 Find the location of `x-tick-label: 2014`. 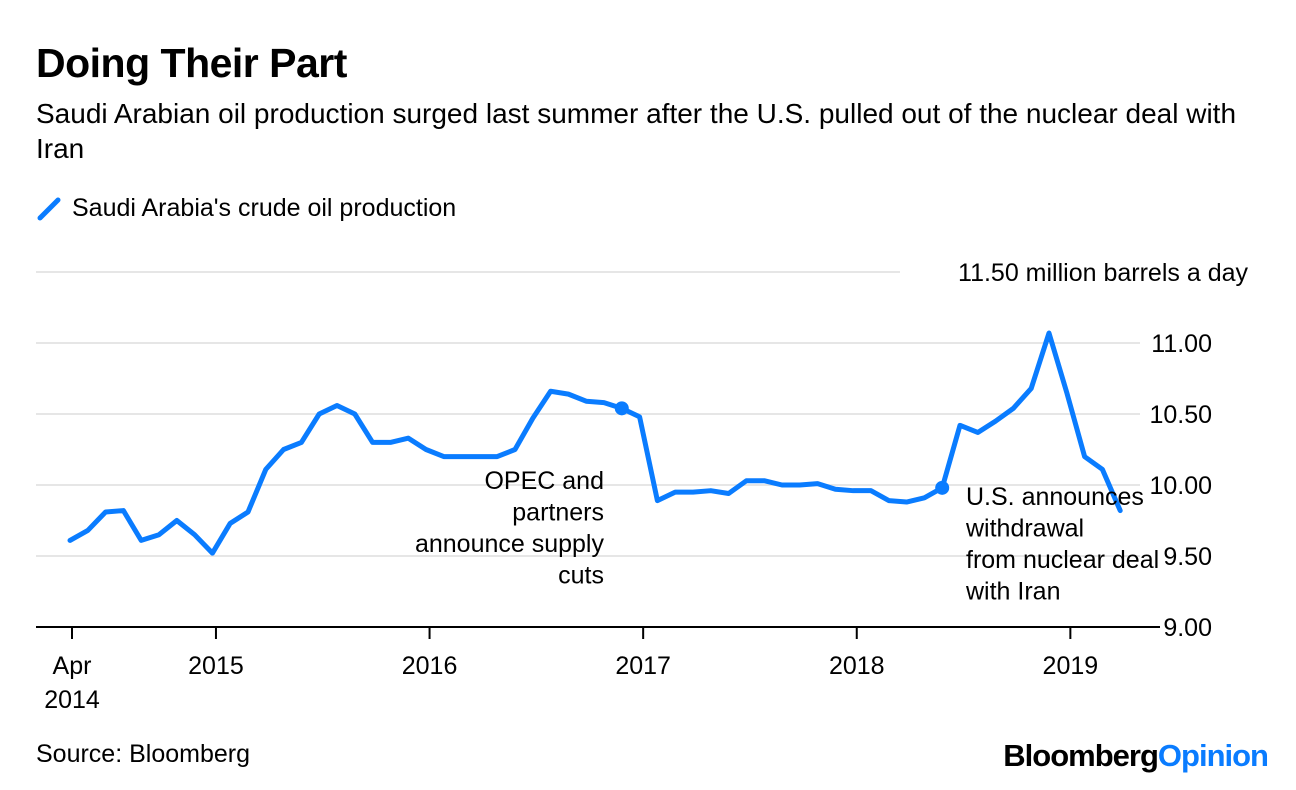

x-tick-label: 2014 is located at coordinates (72, 700).